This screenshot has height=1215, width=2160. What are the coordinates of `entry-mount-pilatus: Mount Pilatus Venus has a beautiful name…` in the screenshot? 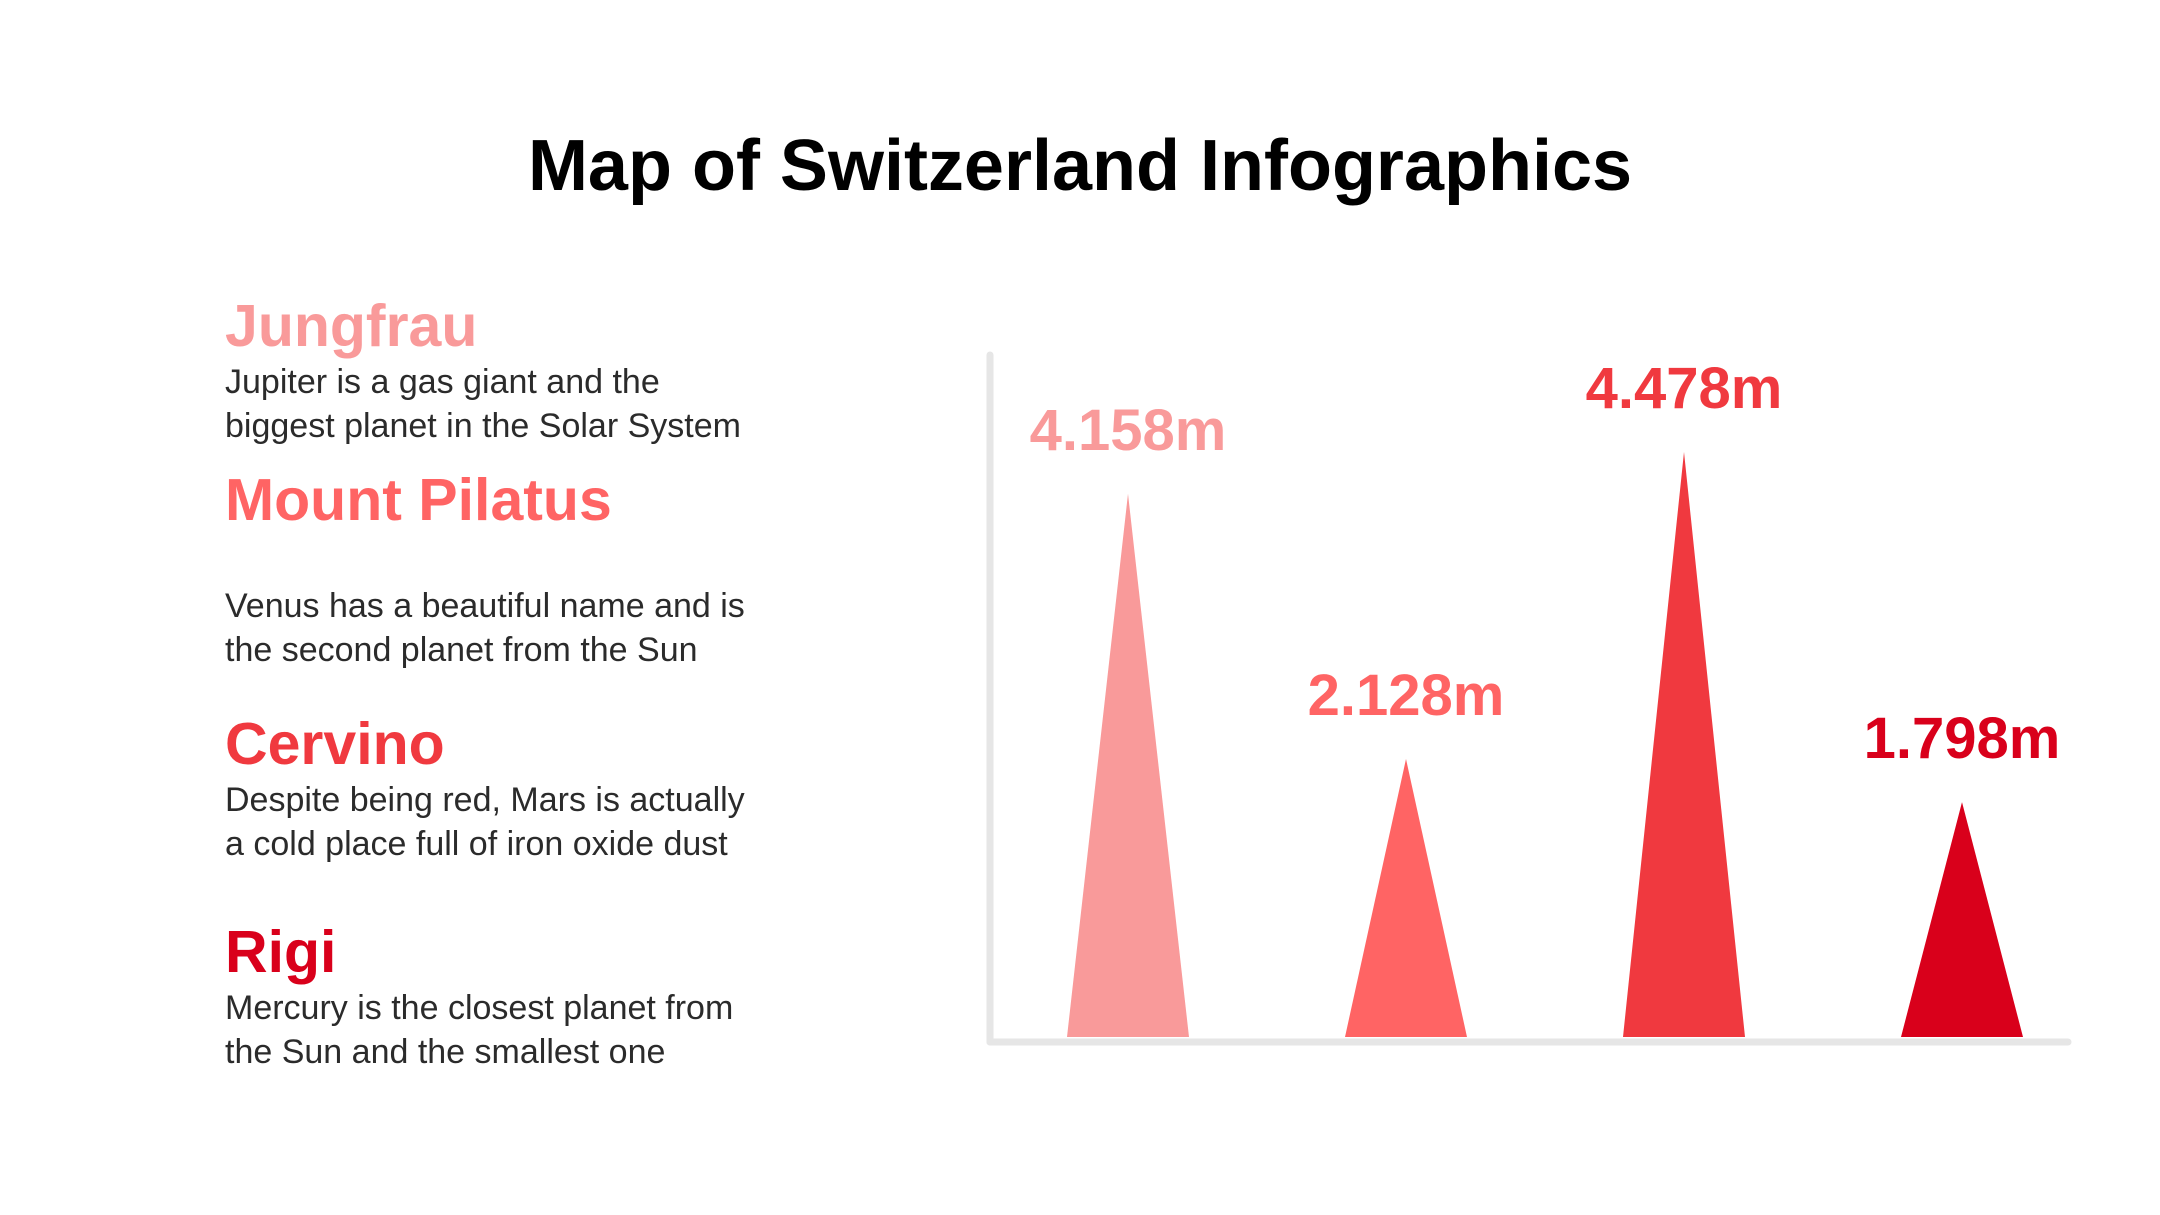 It's located at (525, 569).